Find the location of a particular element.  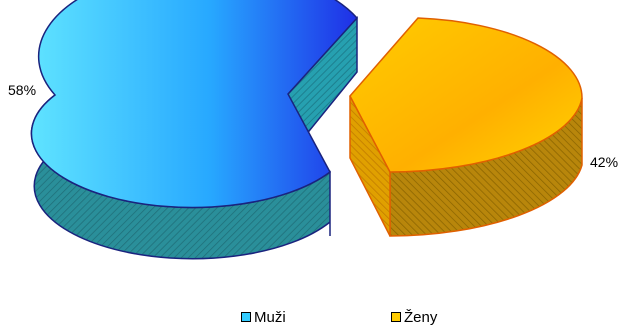

legend-label-muzi: Muži is located at coordinates (270, 317).